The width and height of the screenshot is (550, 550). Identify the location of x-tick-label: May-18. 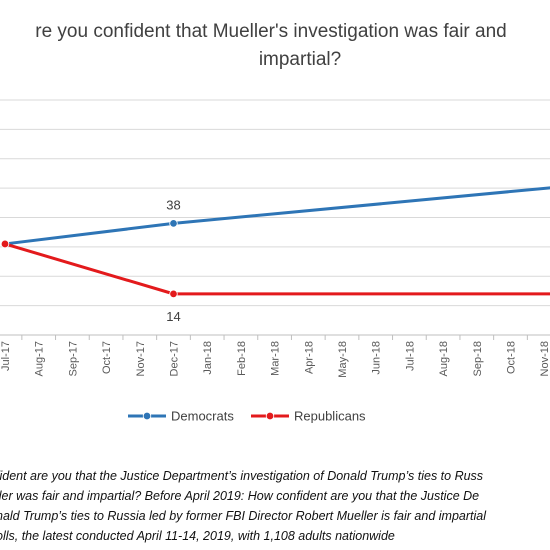
(343, 359).